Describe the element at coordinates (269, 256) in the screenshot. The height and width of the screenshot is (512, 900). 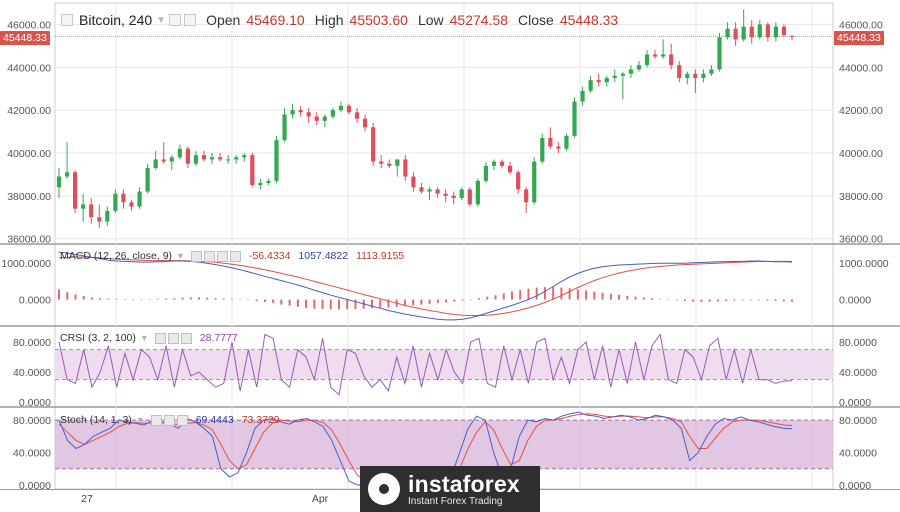
I see `macd-hist-value: -56.4334` at that location.